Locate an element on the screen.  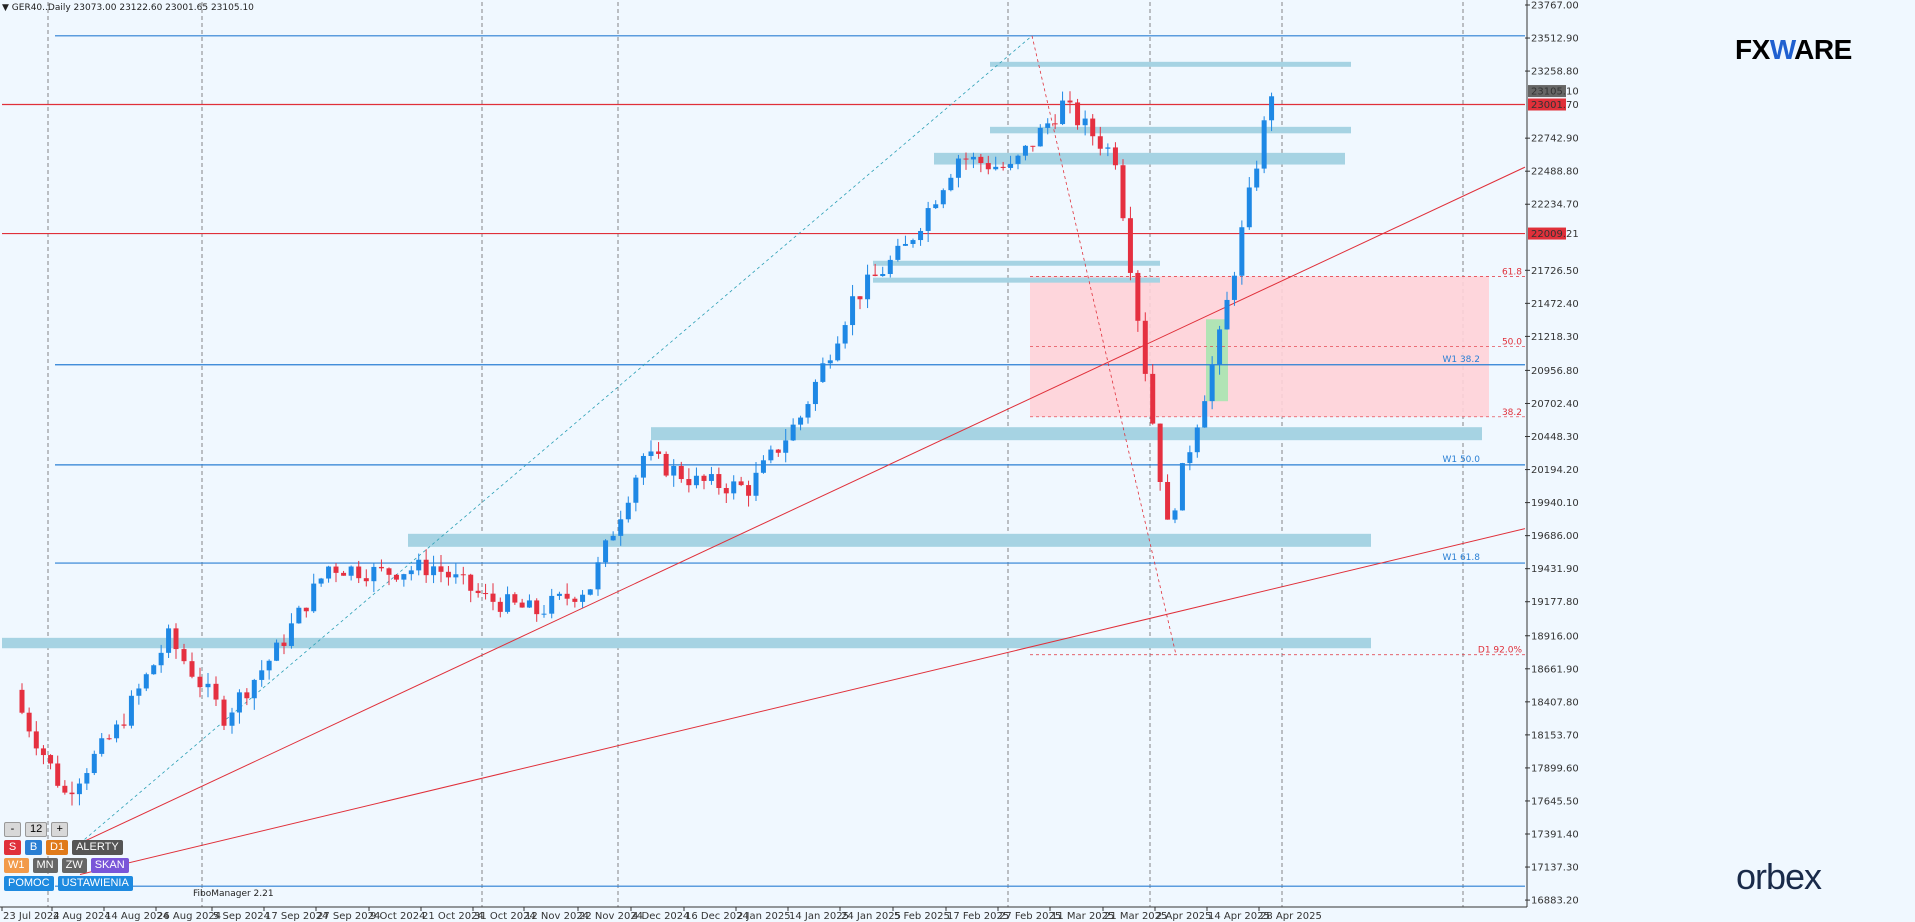
decrease-button: - is located at coordinates (12, 829).